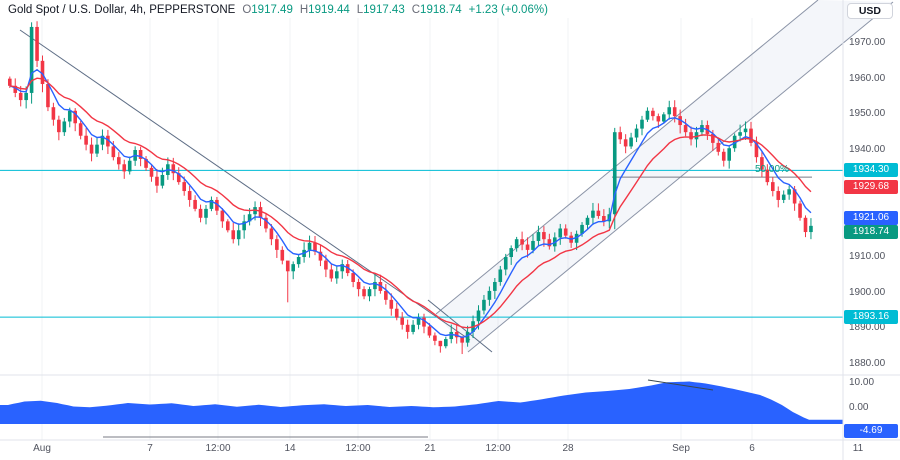 The image size is (900, 460). What do you see at coordinates (871, 431) in the screenshot?
I see `price-badge: -4.69` at bounding box center [871, 431].